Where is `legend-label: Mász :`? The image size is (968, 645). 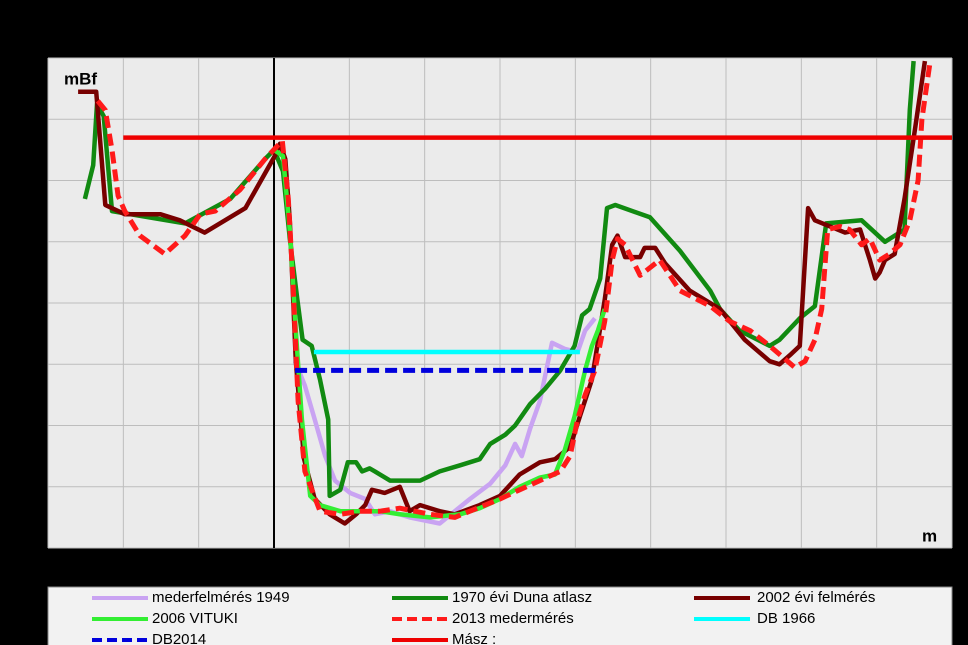
legend-label: Mász : is located at coordinates (474, 638).